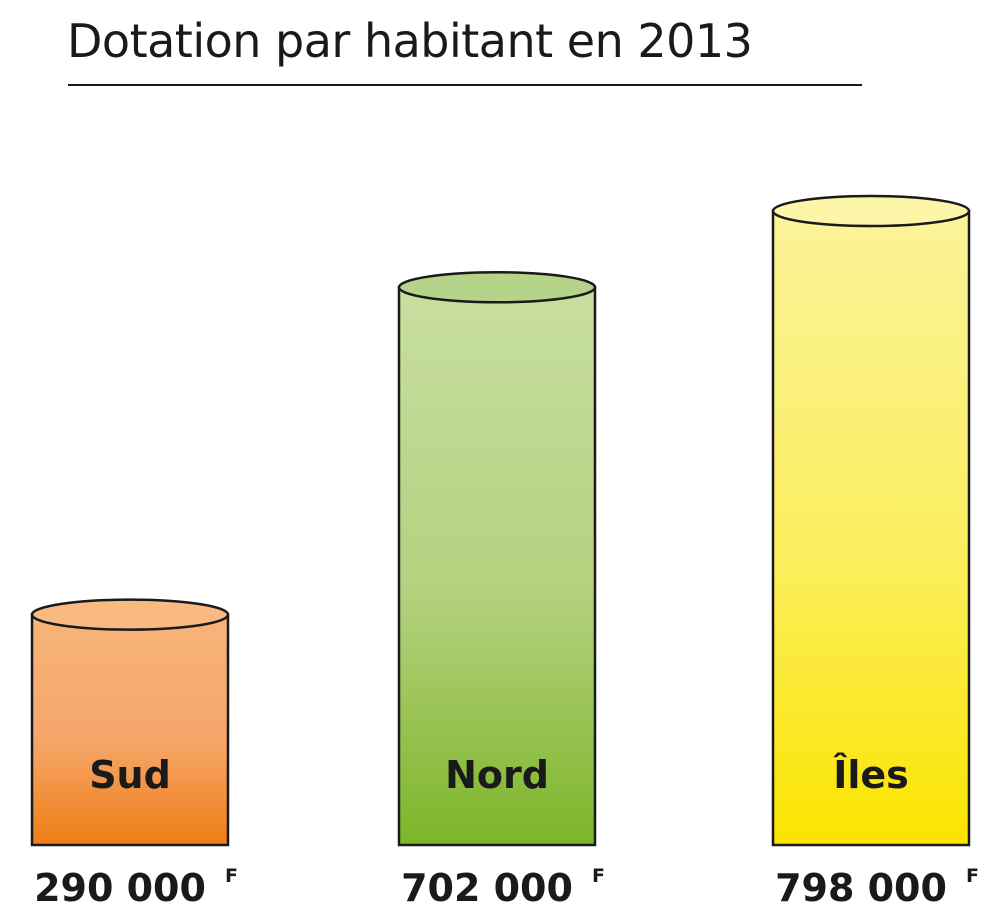 The image size is (1000, 921). I want to click on category-label-sud: Sud, so click(130, 775).